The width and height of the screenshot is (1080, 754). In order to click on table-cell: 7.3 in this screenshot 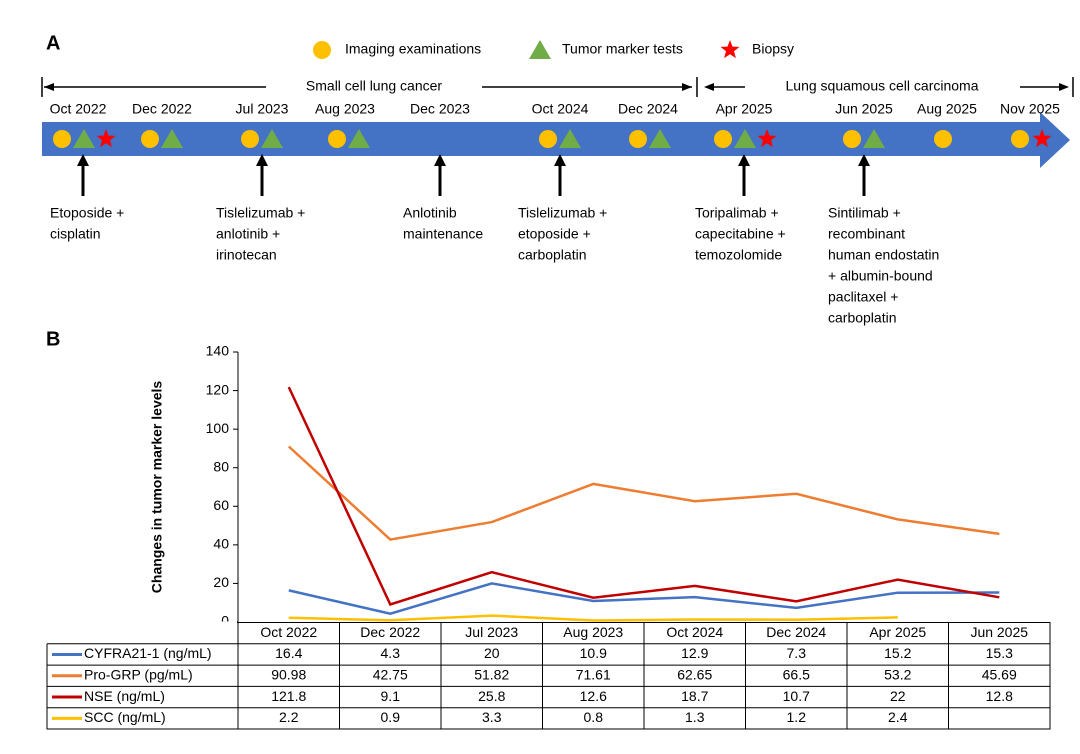, I will do `click(797, 653)`.